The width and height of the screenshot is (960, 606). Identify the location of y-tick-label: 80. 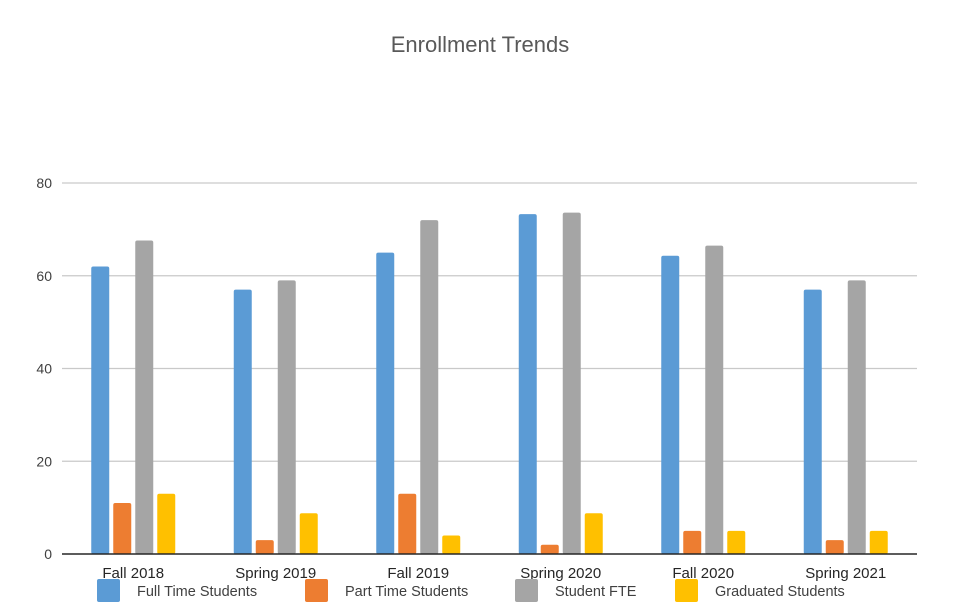
(44, 183).